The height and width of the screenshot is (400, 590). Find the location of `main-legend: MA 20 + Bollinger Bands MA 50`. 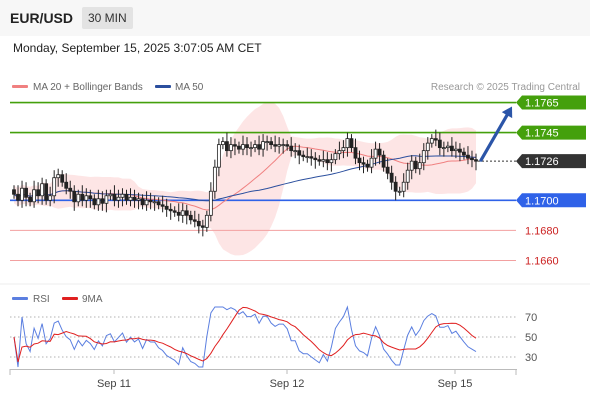

main-legend: MA 20 + Bollinger Bands MA 50 is located at coordinates (108, 87).